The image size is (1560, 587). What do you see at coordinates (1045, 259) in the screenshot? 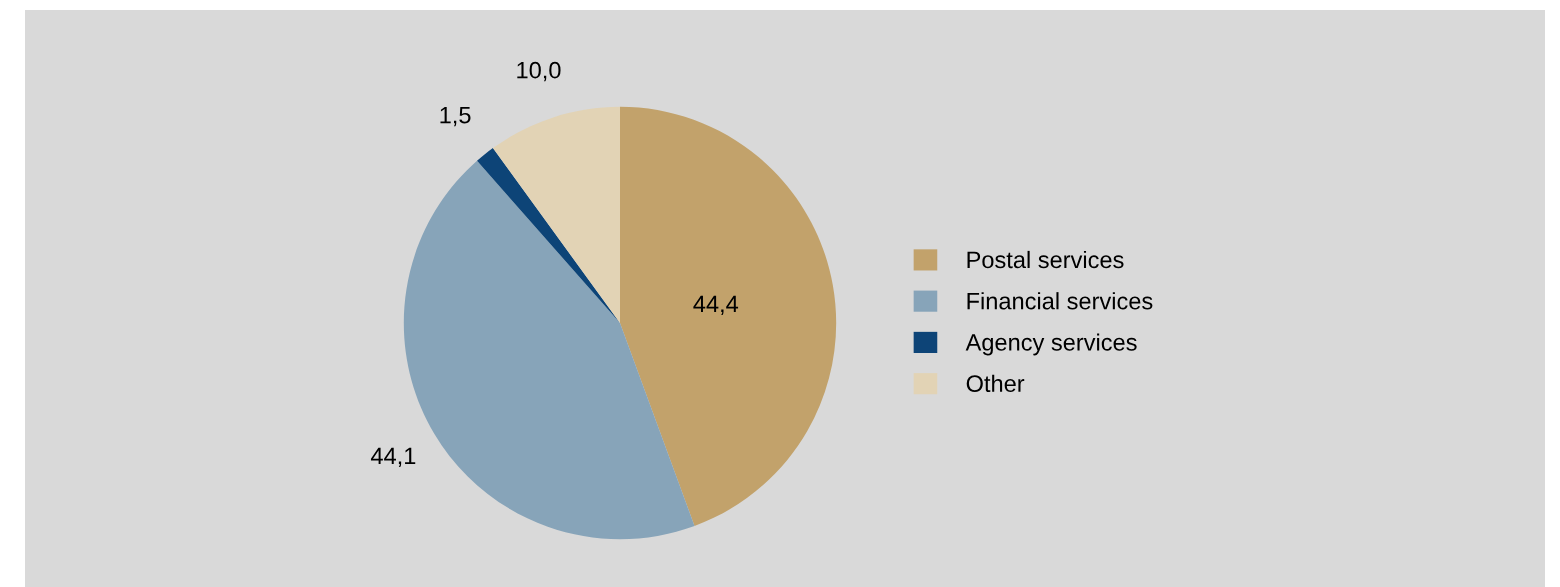
I see `legend-label: Postal services` at bounding box center [1045, 259].